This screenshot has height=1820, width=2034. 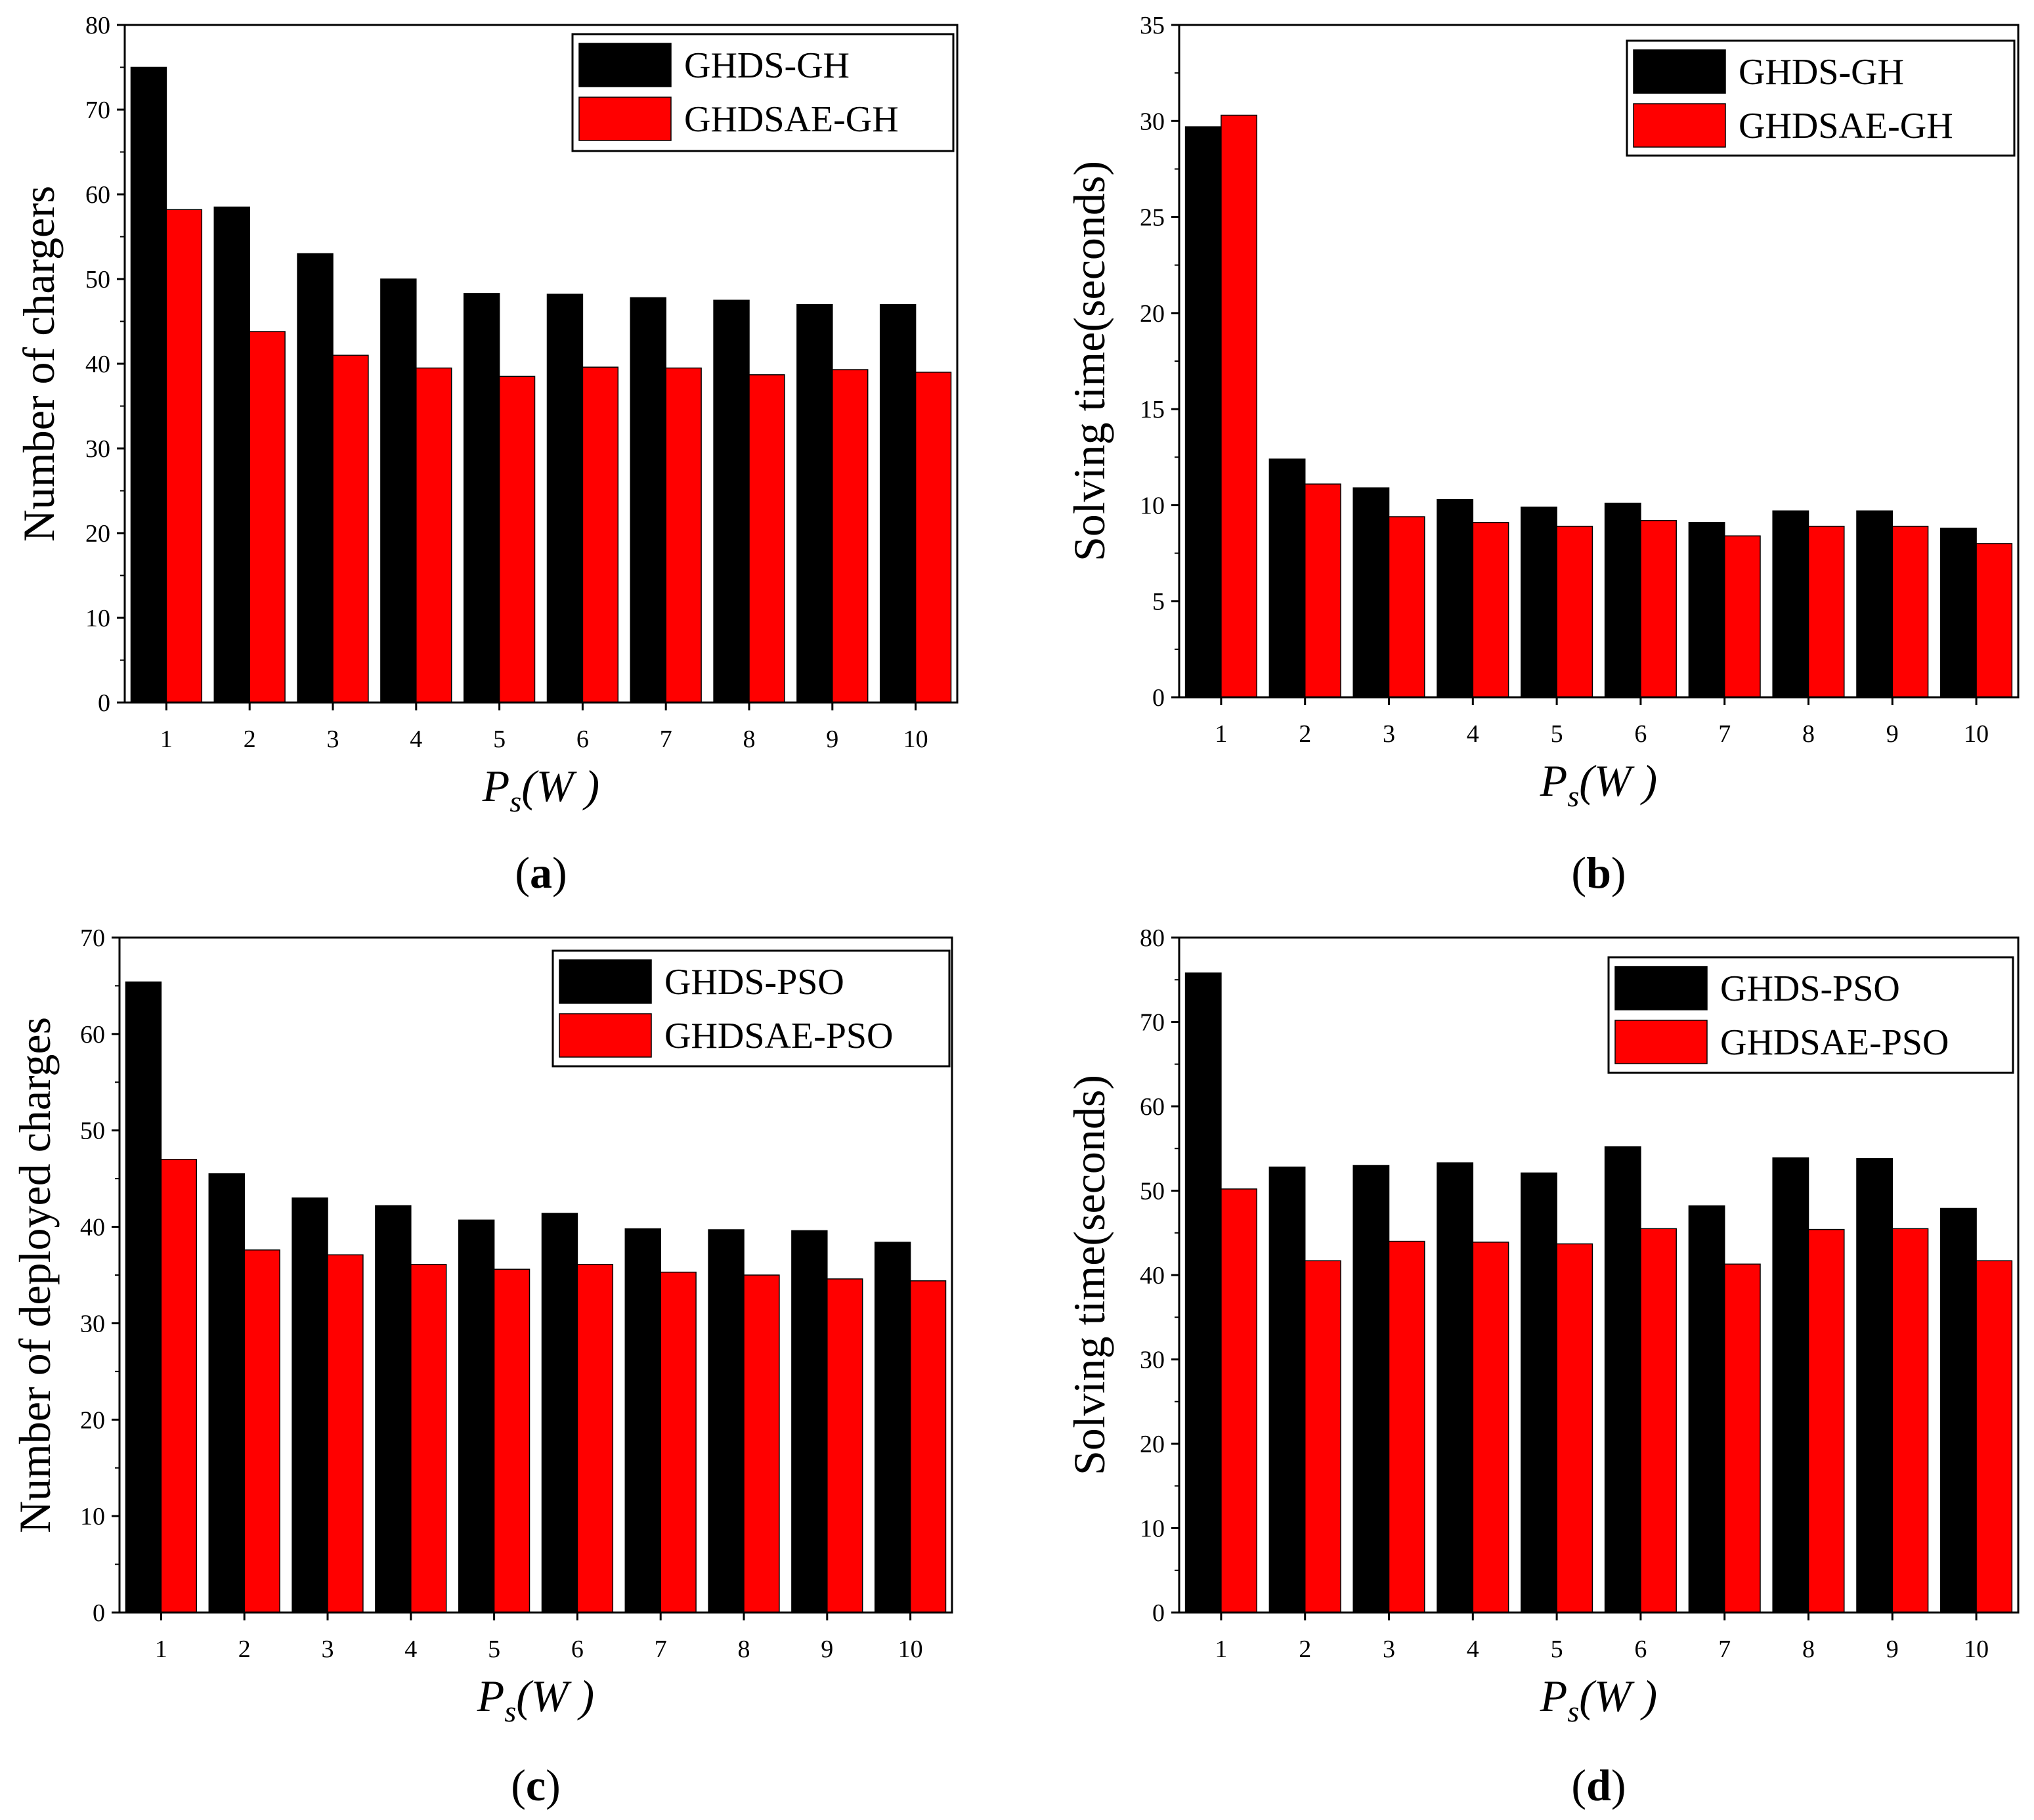 What do you see at coordinates (1618, 1785) in the screenshot?
I see `caption-close-d: )` at bounding box center [1618, 1785].